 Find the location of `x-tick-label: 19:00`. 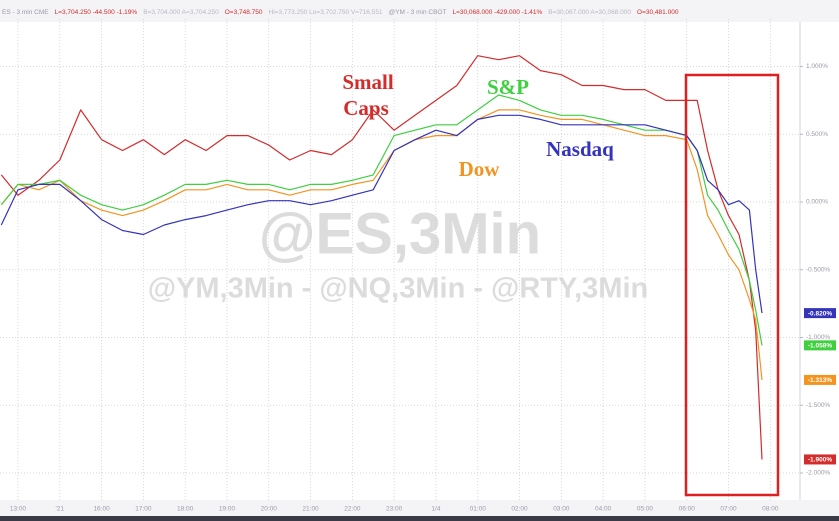

x-tick-label: 19:00 is located at coordinates (227, 509).